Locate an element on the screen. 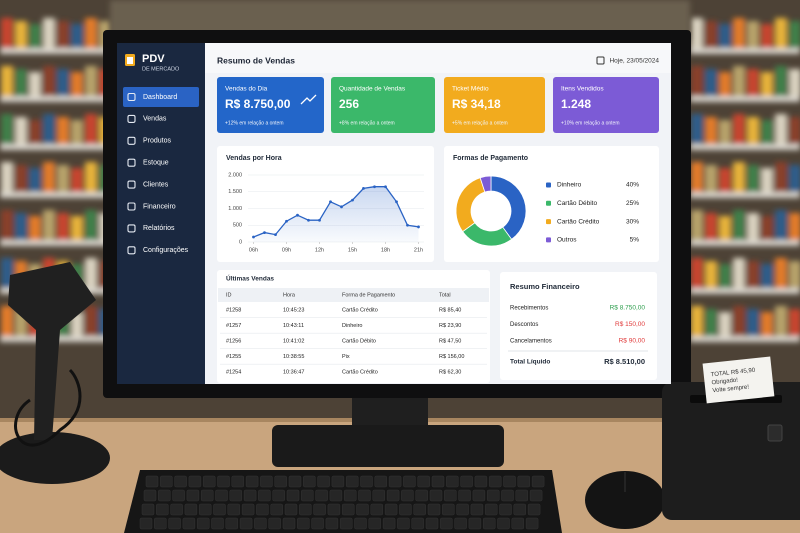  menu-item: Clientes is located at coordinates (156, 184).